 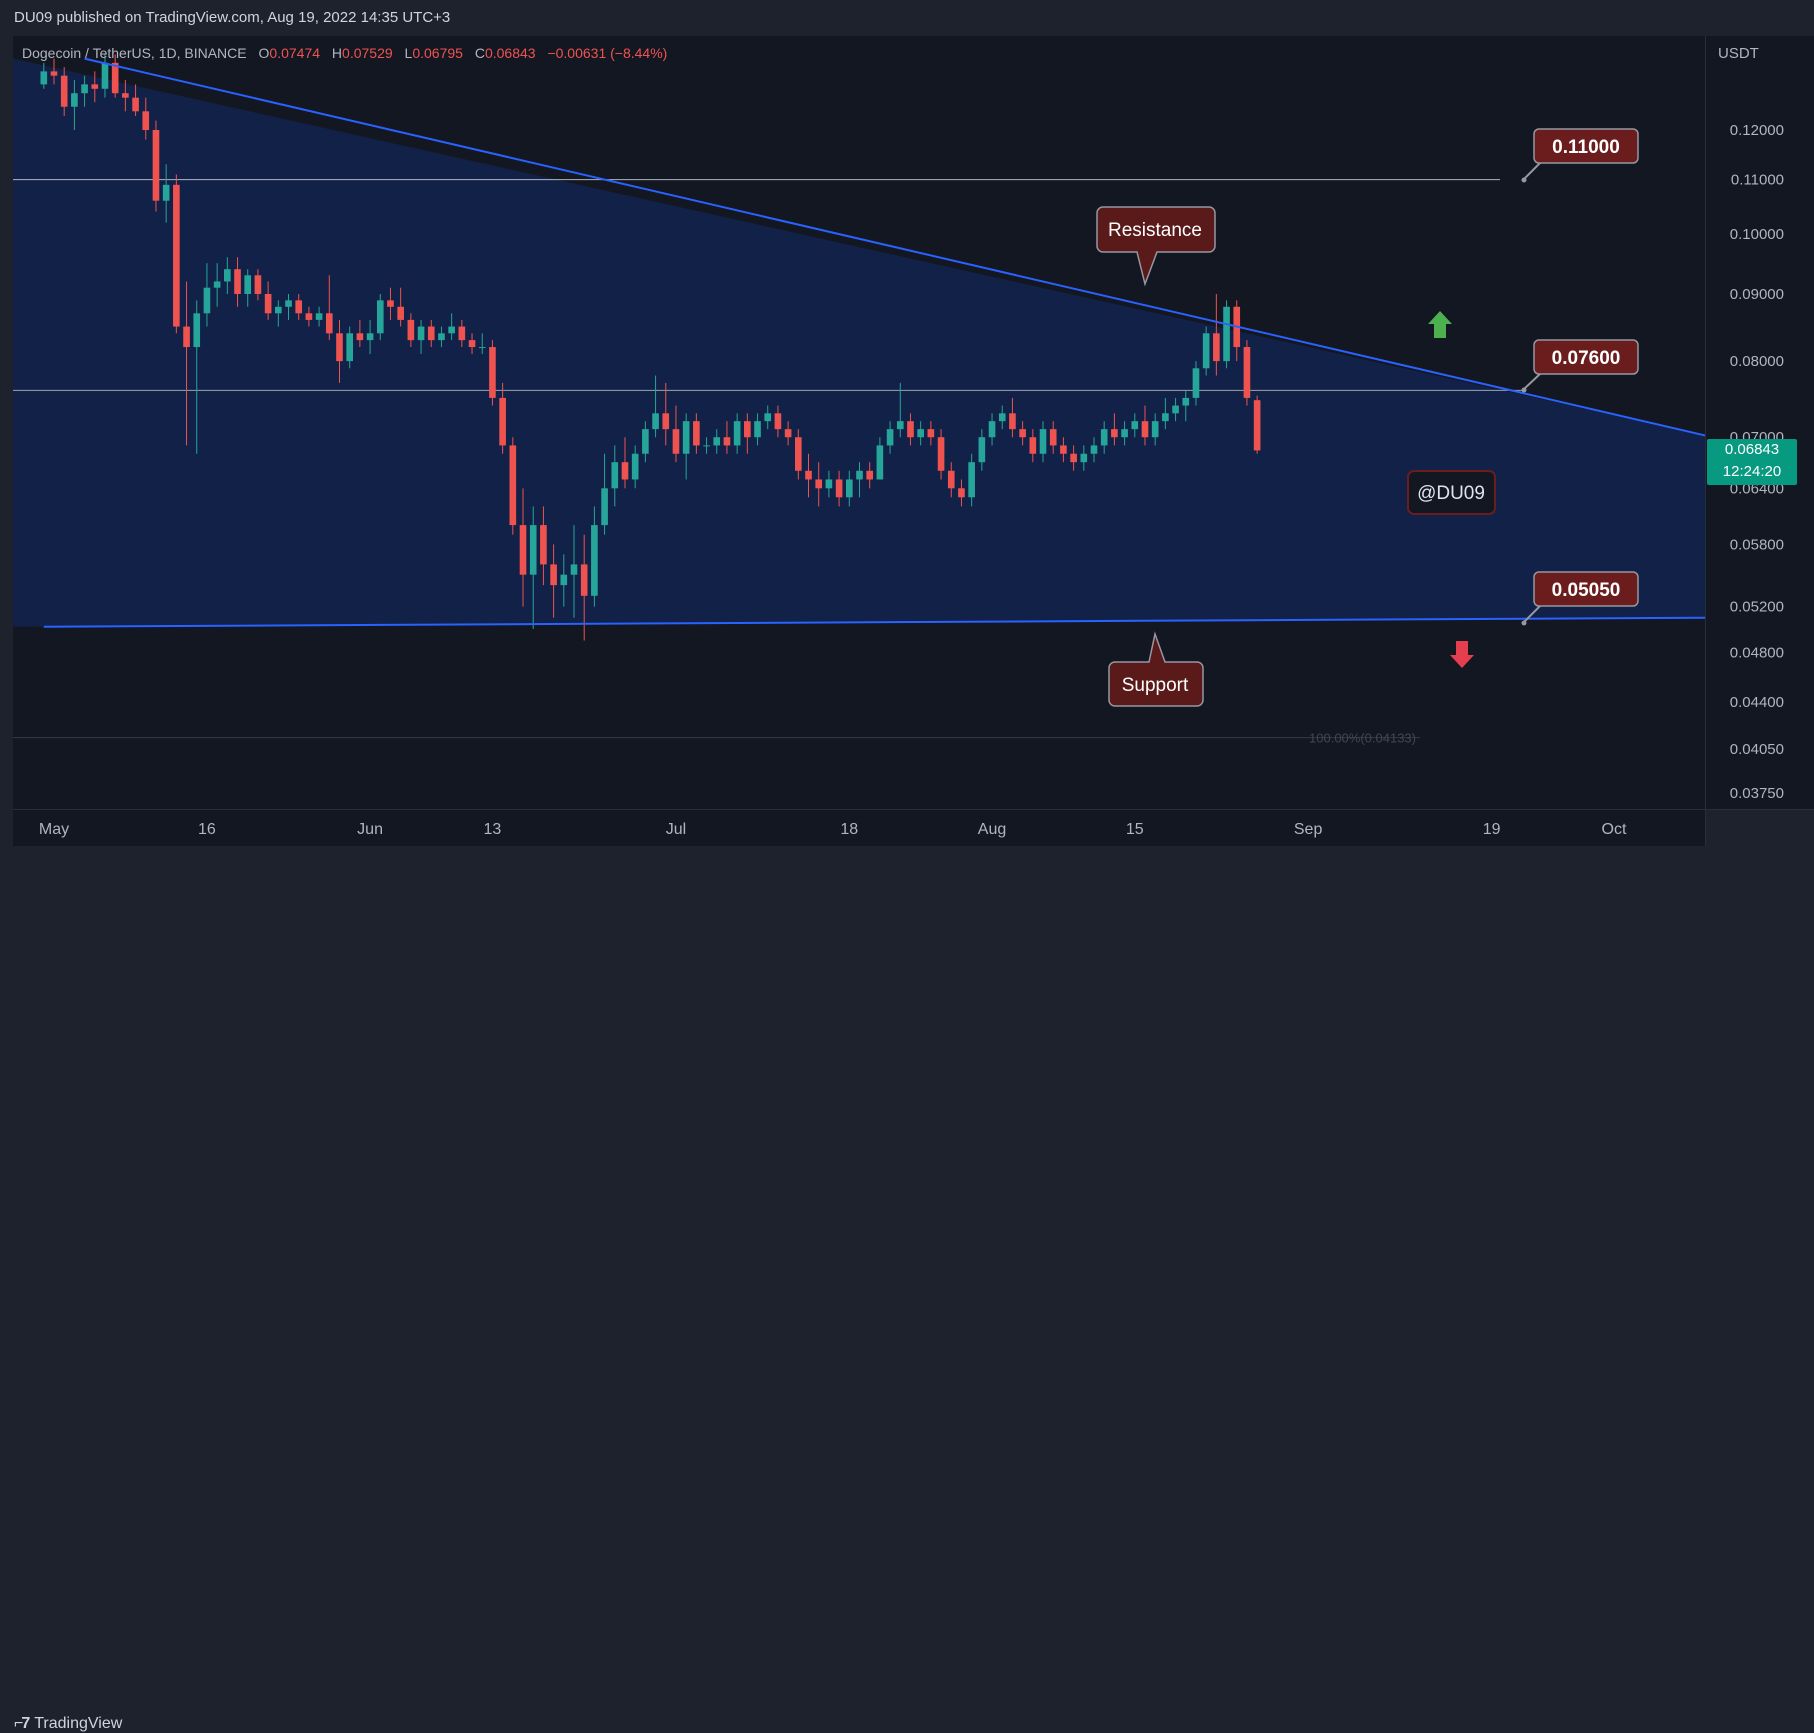 I want to click on support-callout: Support, so click(x=1156, y=669).